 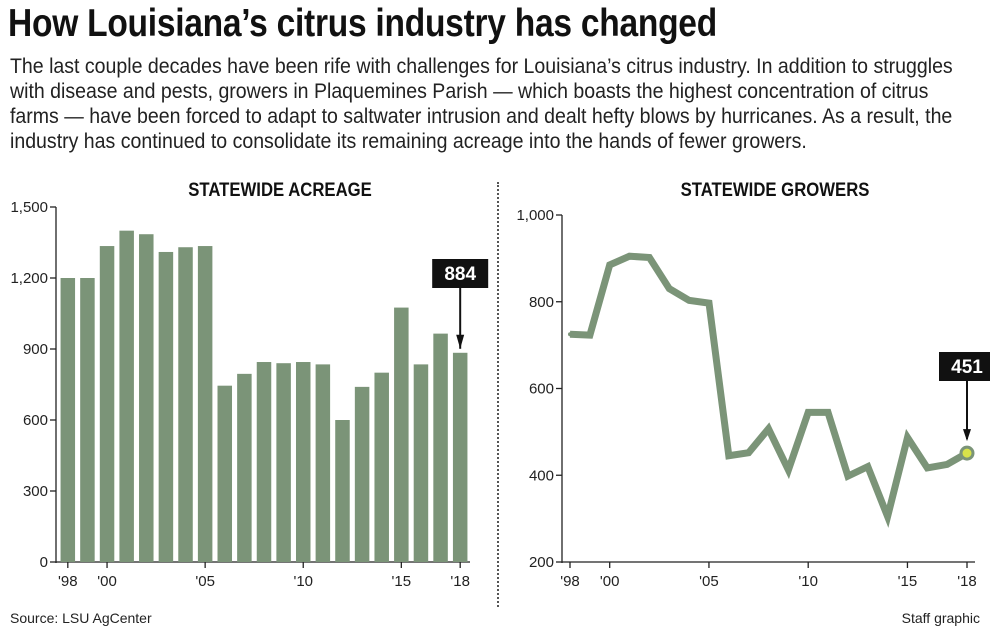 What do you see at coordinates (244, 467) in the screenshot?
I see `bar-2007` at bounding box center [244, 467].